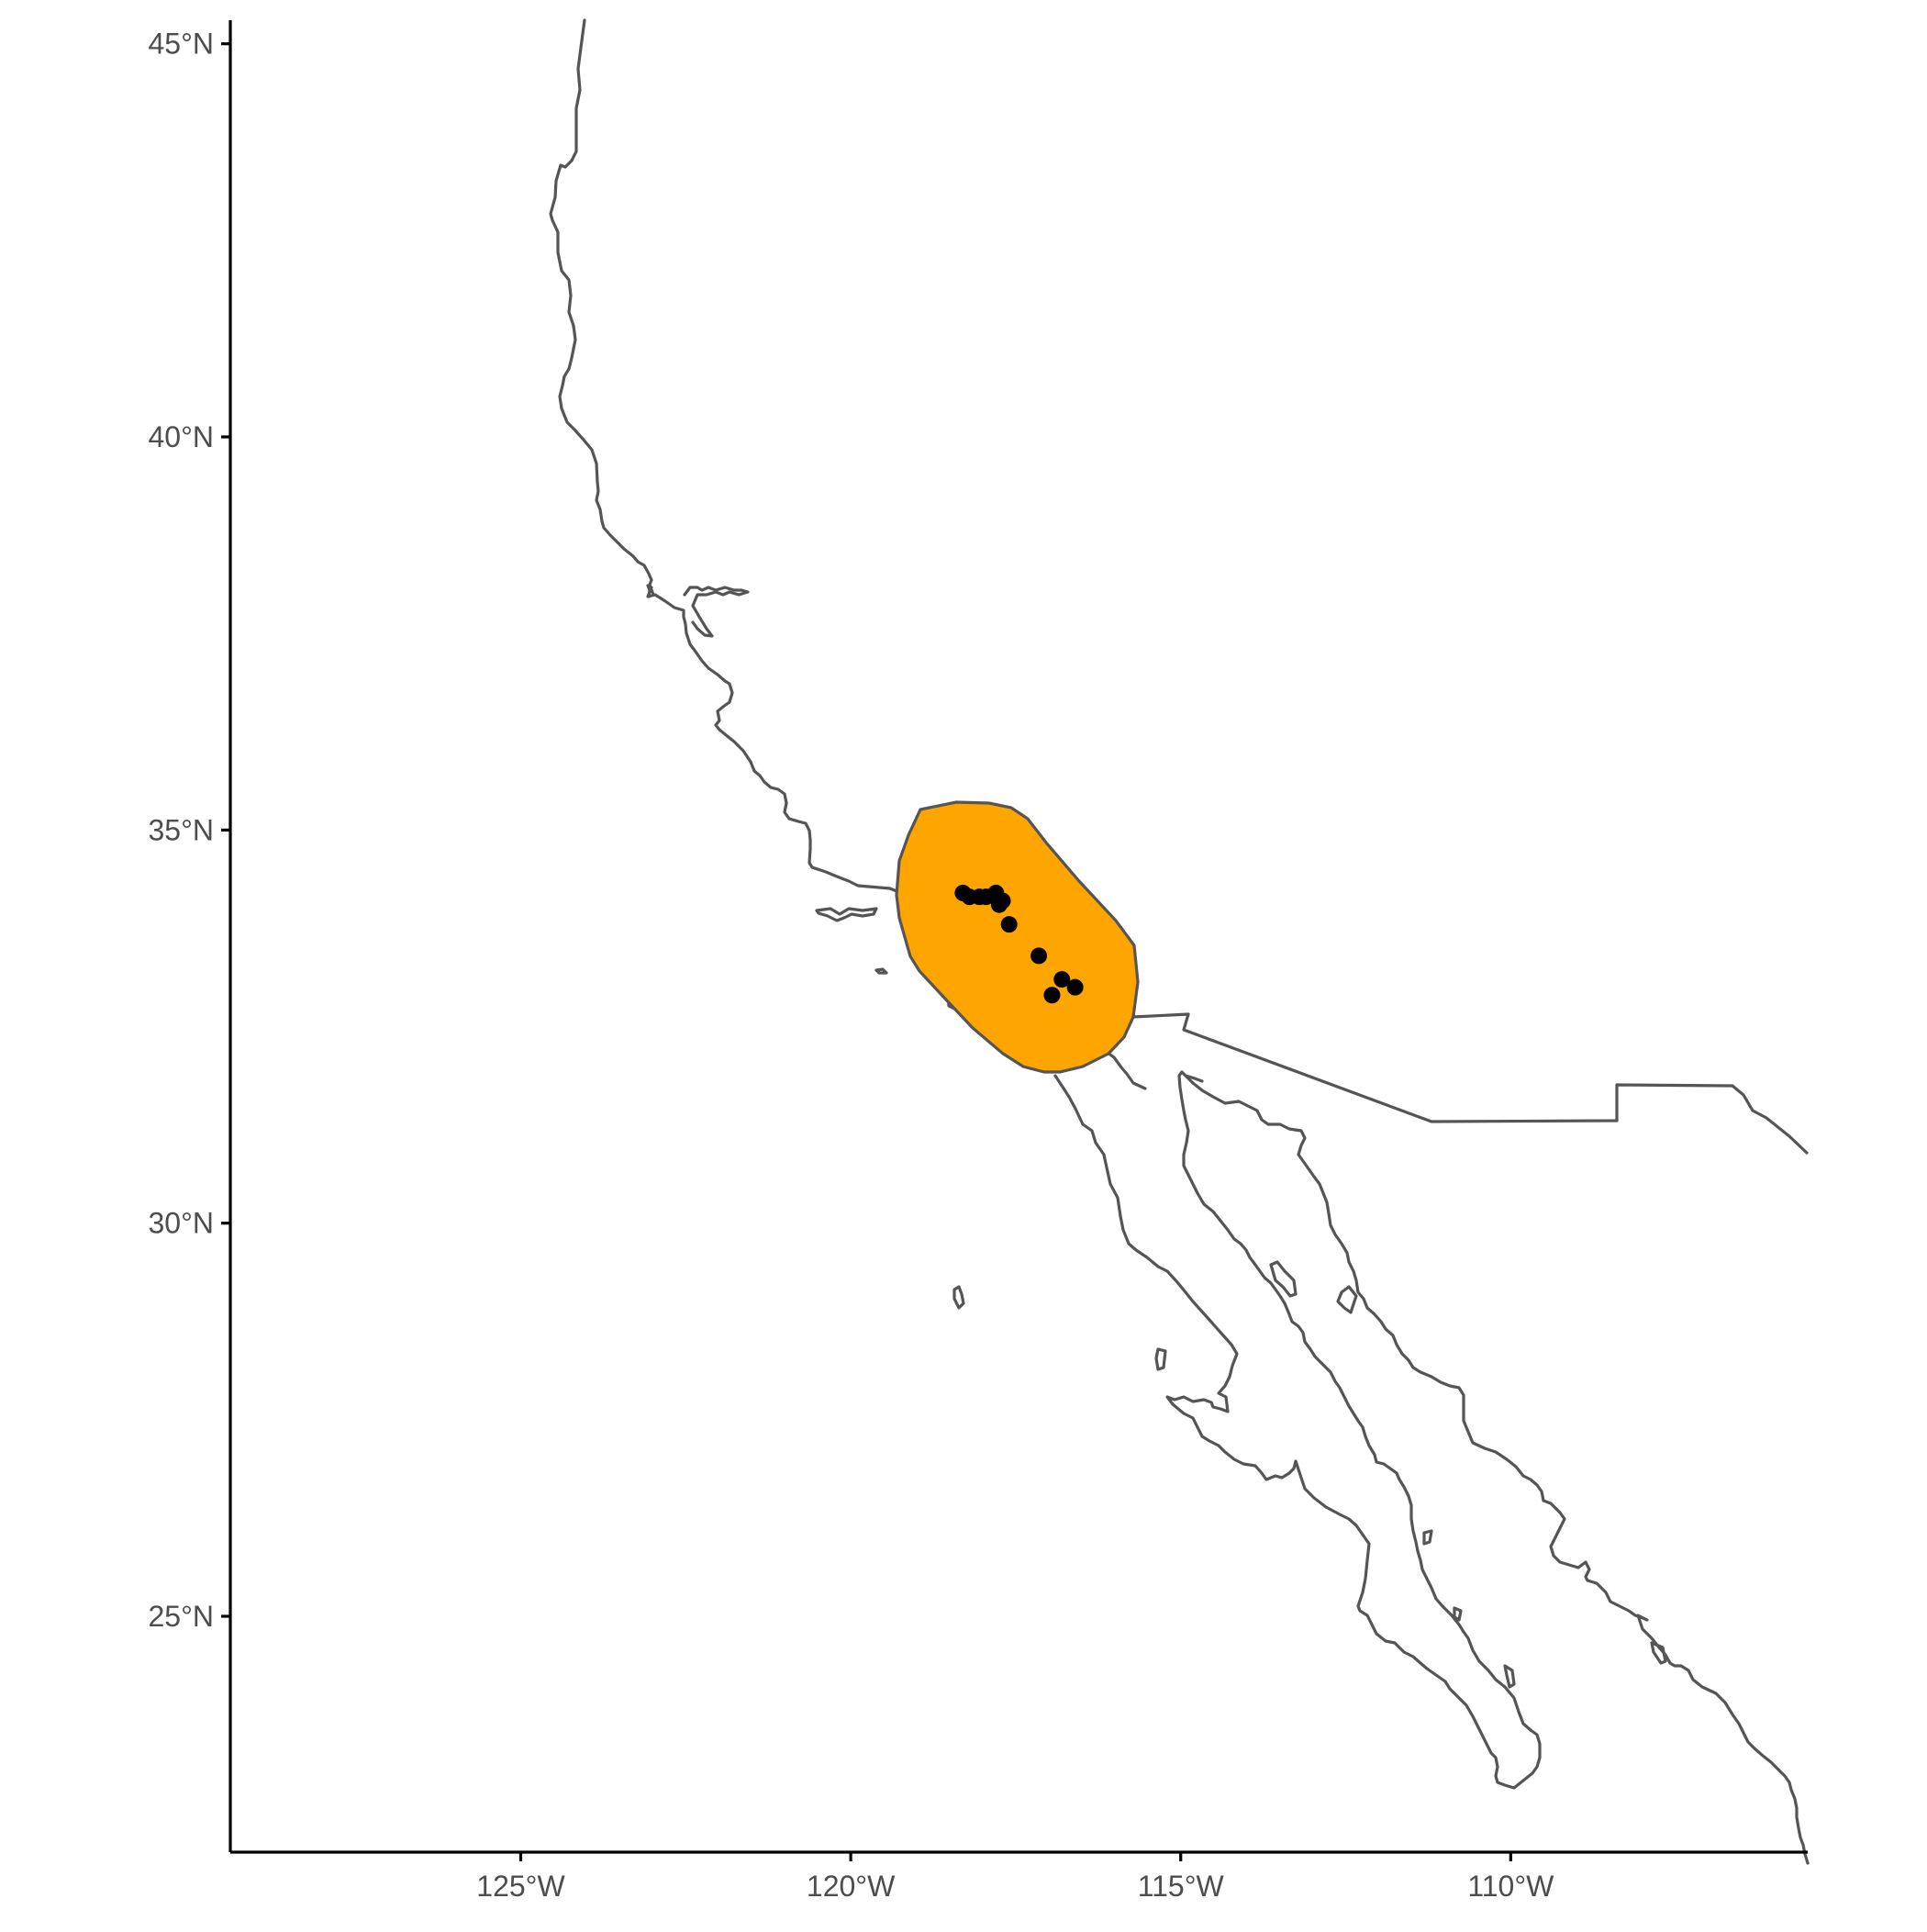 This screenshot has height=1932, width=1927. I want to click on x-tick-label: 120°W, so click(851, 1887).